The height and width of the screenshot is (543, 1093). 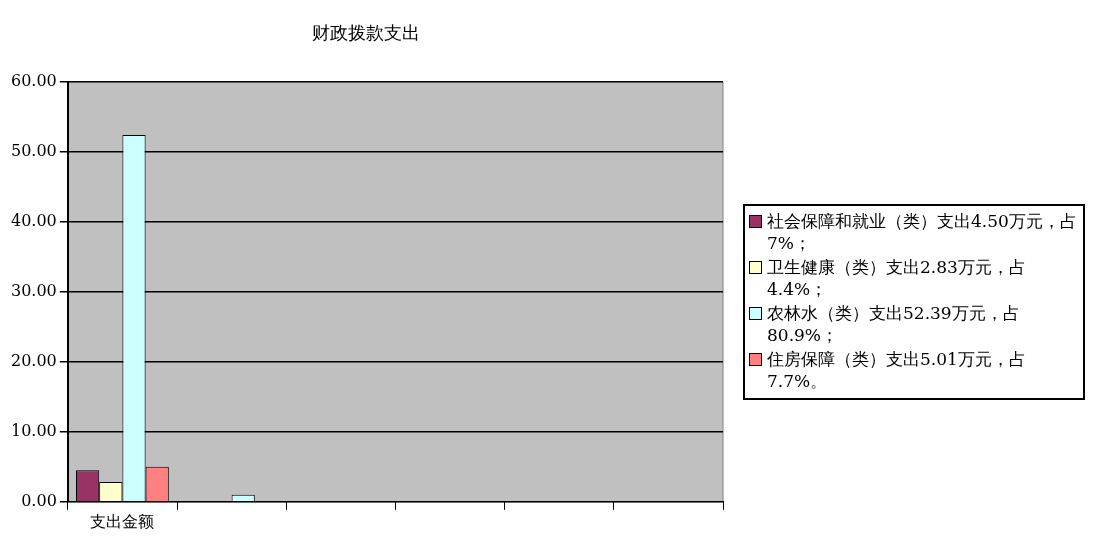 What do you see at coordinates (33, 360) in the screenshot?
I see `y-tick-label: 20.00` at bounding box center [33, 360].